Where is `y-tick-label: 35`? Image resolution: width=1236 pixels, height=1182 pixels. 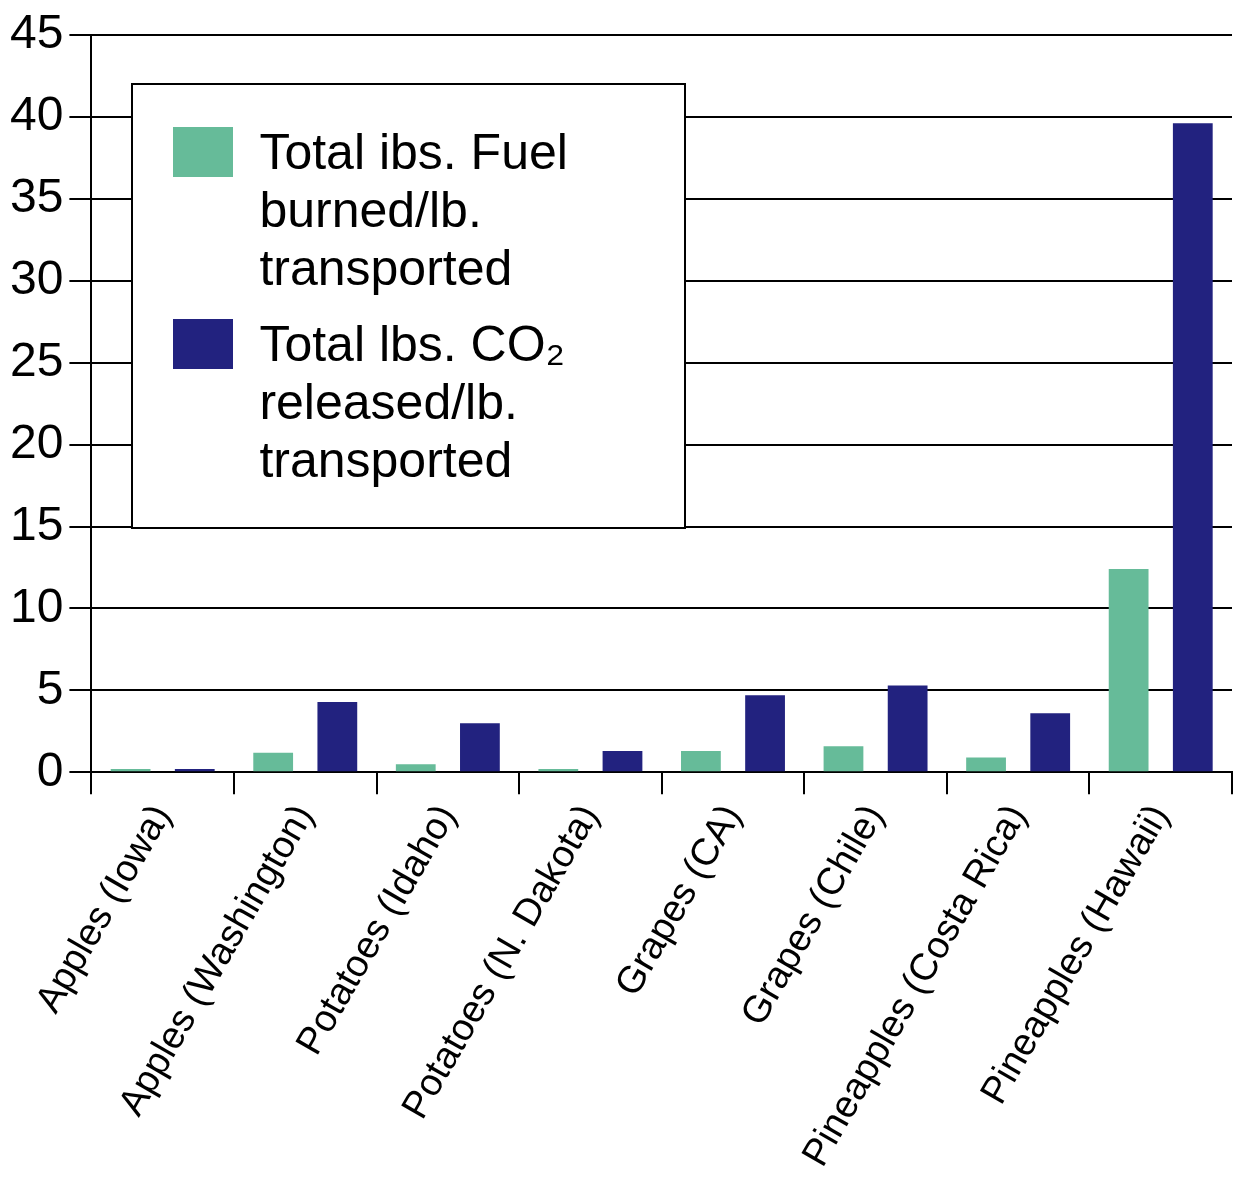 y-tick-label: 35 is located at coordinates (37, 195).